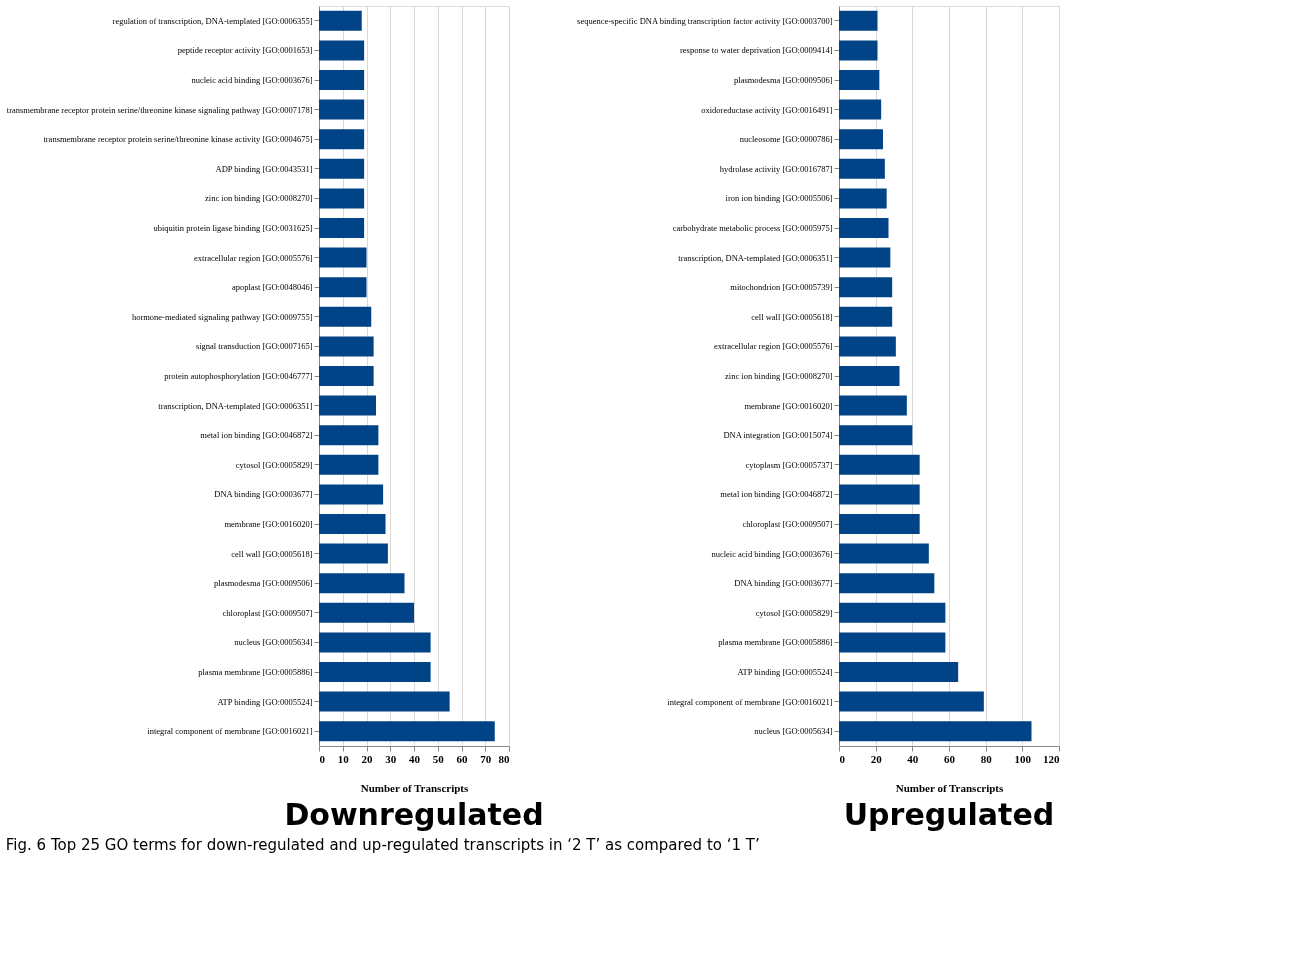 The image size is (1295, 971). What do you see at coordinates (382, 844) in the screenshot?
I see `caption: Fig. 6 Top 25 GO terms for down-regulated and up-regulated transcripts in ‘2 T’ as compared to ‘1 T’` at bounding box center [382, 844].